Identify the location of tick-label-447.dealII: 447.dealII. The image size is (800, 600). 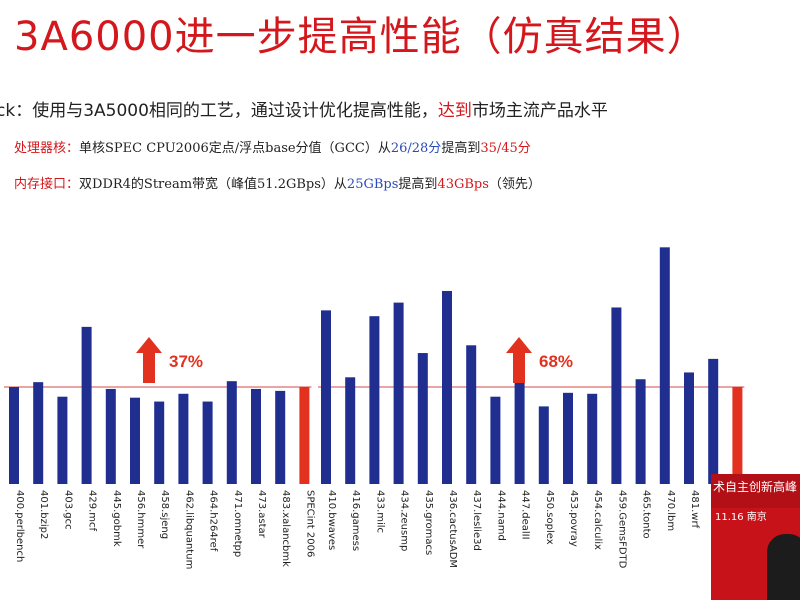
(525, 515).